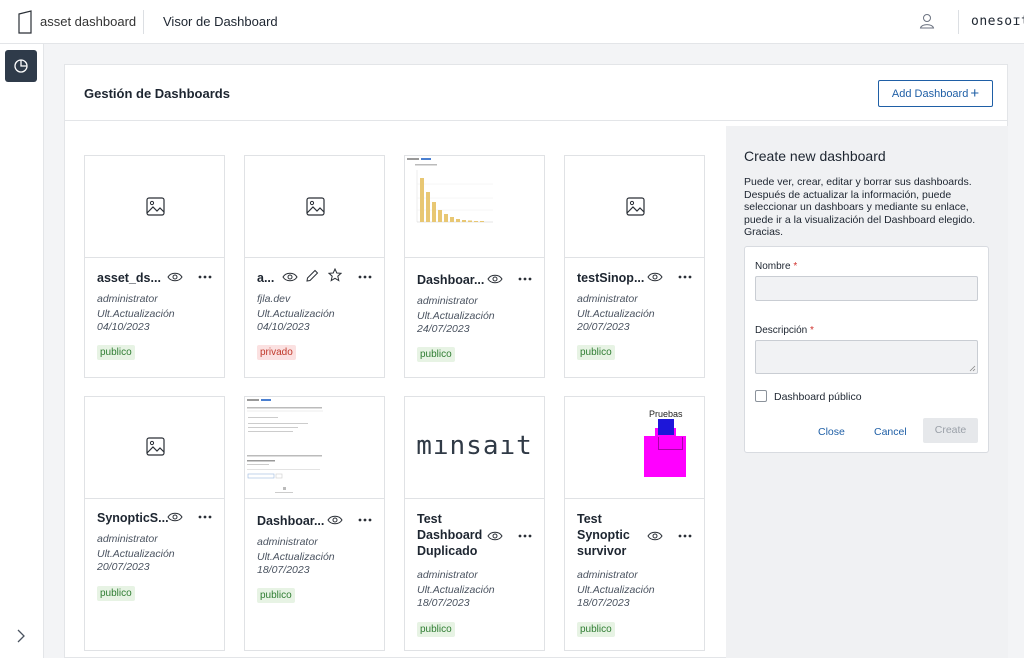  What do you see at coordinates (602, 551) in the screenshot?
I see `card-title-line: survivor` at bounding box center [602, 551].